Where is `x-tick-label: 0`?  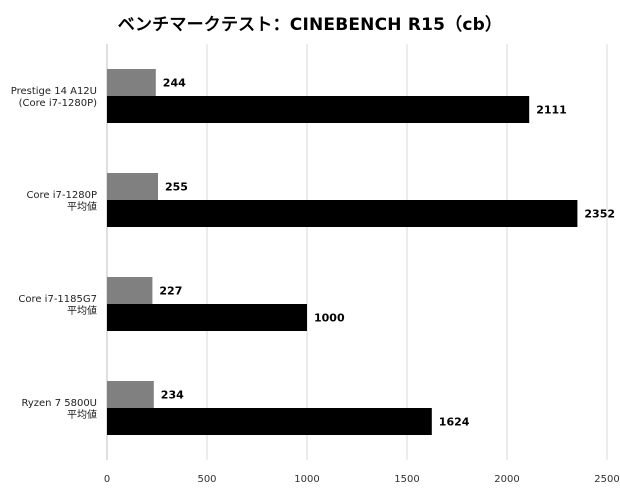 x-tick-label: 0 is located at coordinates (107, 479).